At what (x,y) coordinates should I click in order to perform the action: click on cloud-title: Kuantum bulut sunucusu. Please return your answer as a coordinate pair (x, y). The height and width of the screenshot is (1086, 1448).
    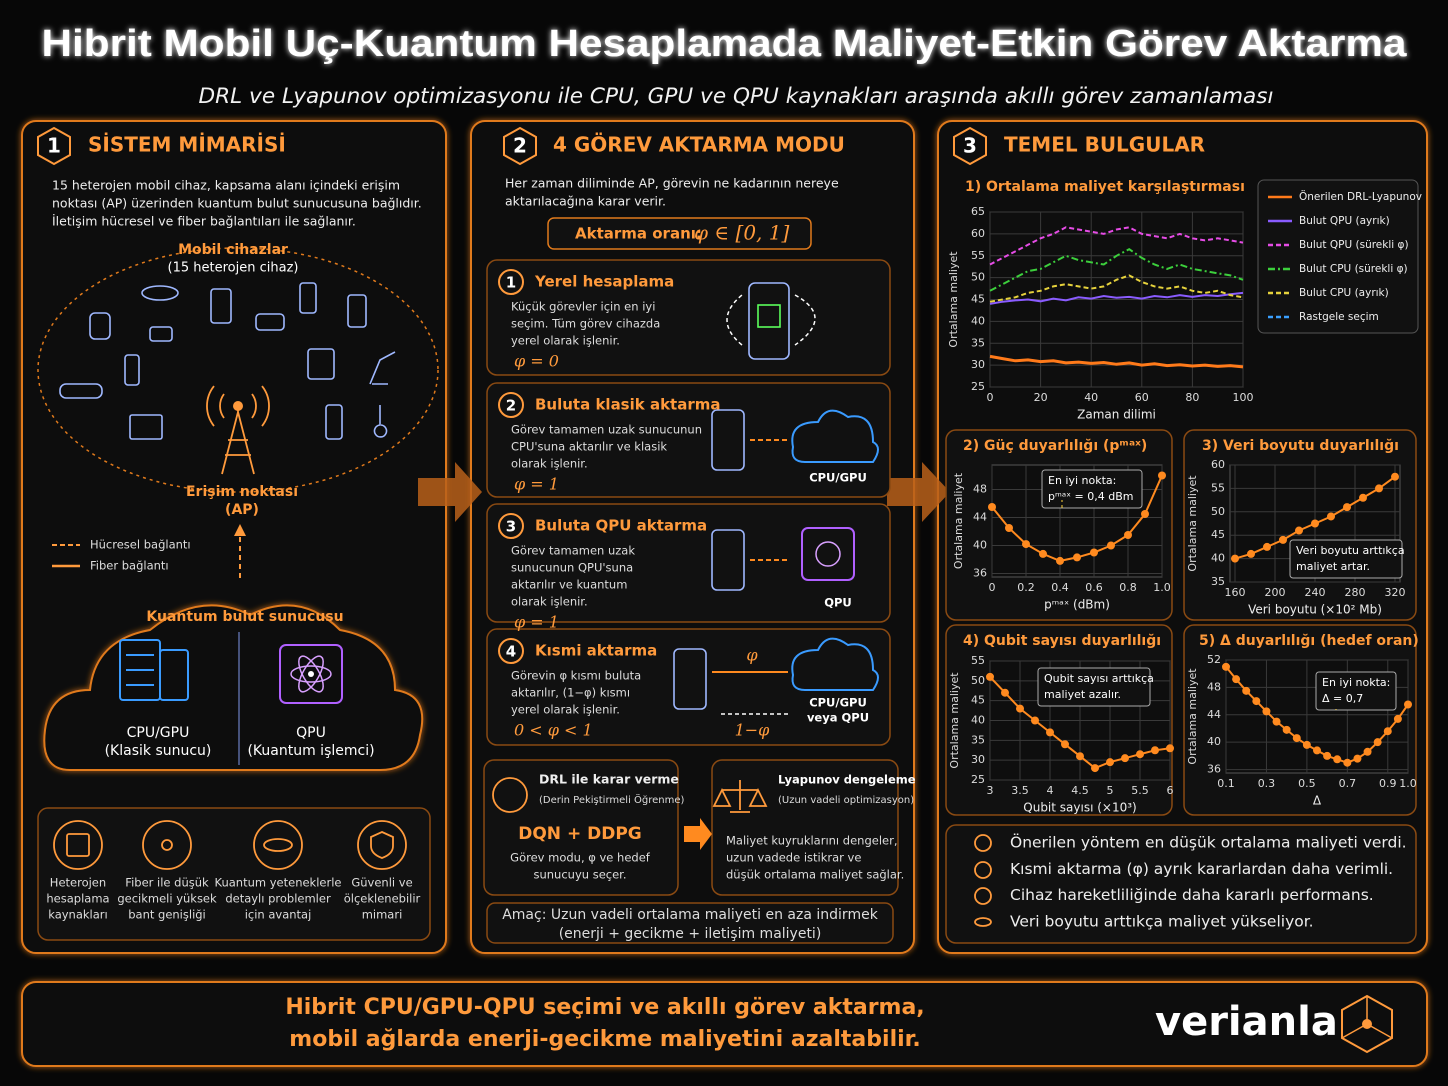
    Looking at the image, I should click on (244, 617).